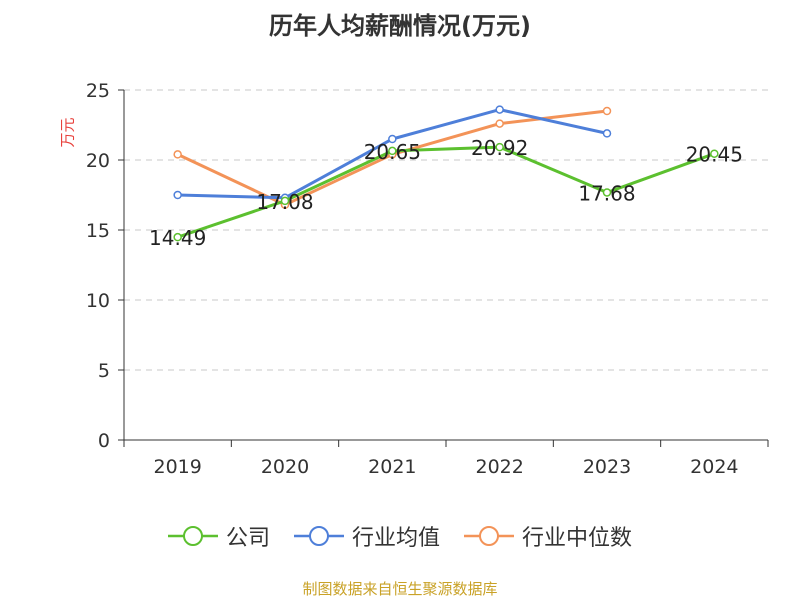  What do you see at coordinates (104, 441) in the screenshot?
I see `y-tick-label: 0` at bounding box center [104, 441].